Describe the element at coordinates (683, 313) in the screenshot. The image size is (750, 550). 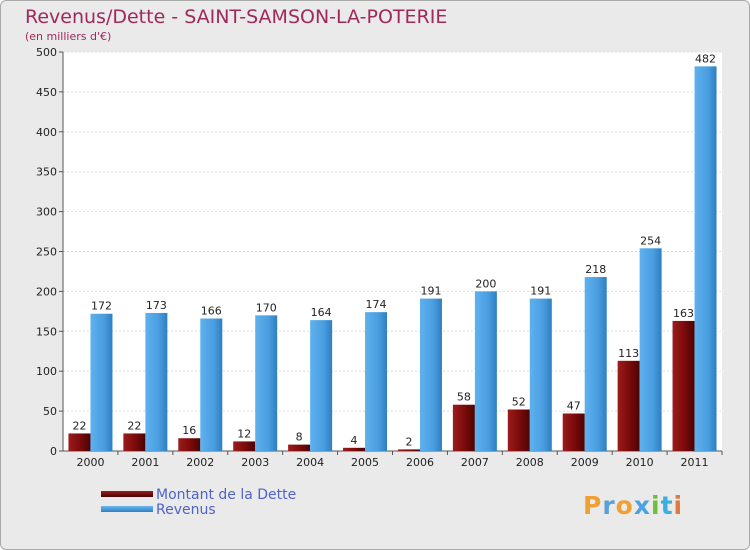
I see `data-label-debt: 163` at that location.